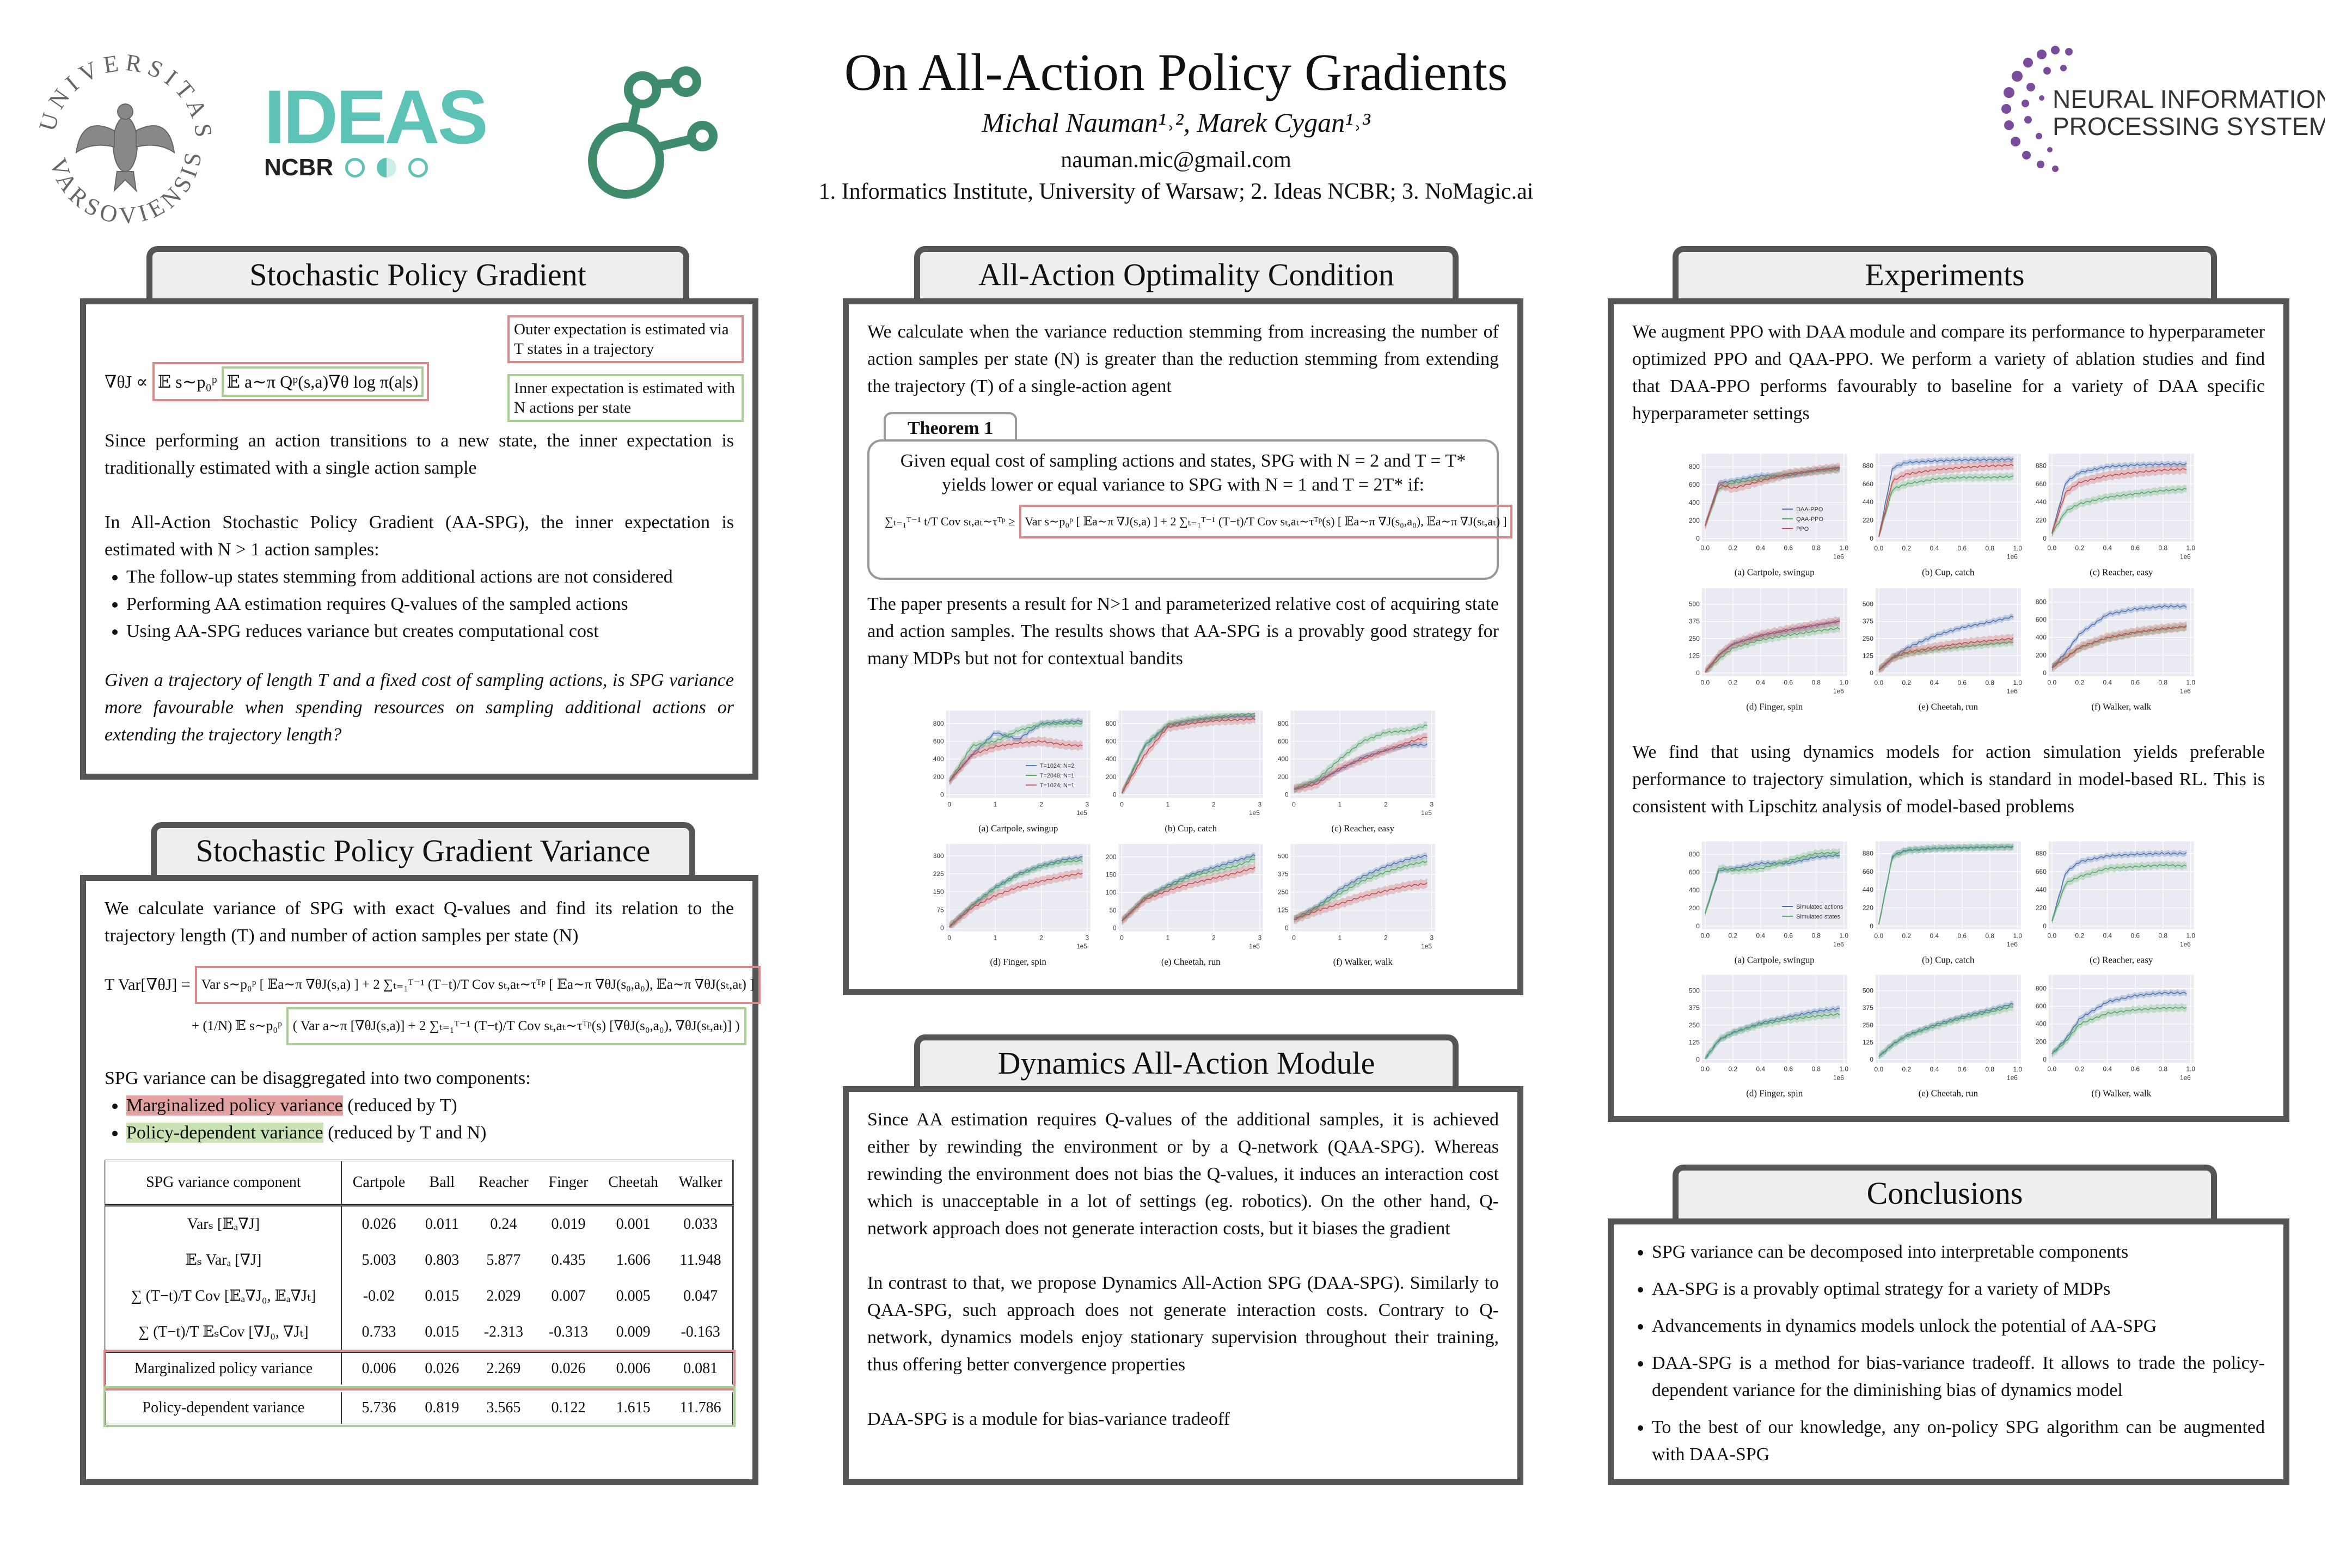 The height and width of the screenshot is (1568, 2352). What do you see at coordinates (633, 1260) in the screenshot?
I see `table-cell: 1.606` at bounding box center [633, 1260].